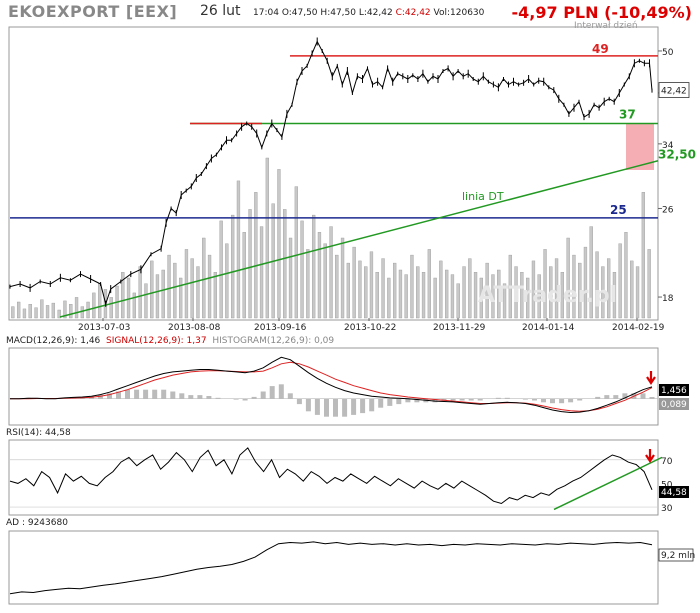 The image size is (700, 613). Describe the element at coordinates (375, 13) in the screenshot. I see `quote-low: L:42,42` at that location.